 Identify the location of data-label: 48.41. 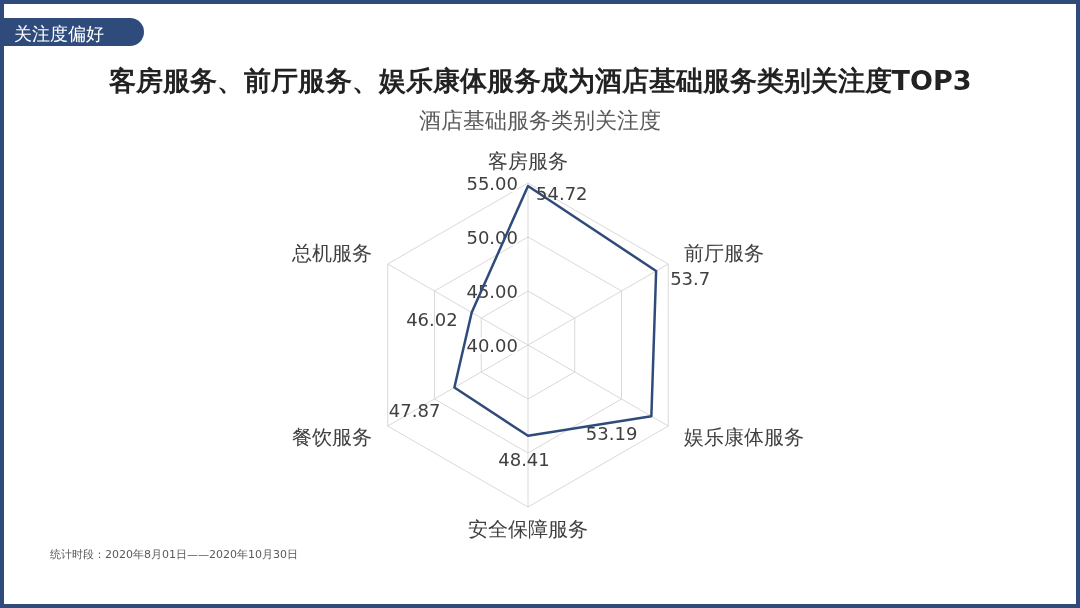
(524, 459).